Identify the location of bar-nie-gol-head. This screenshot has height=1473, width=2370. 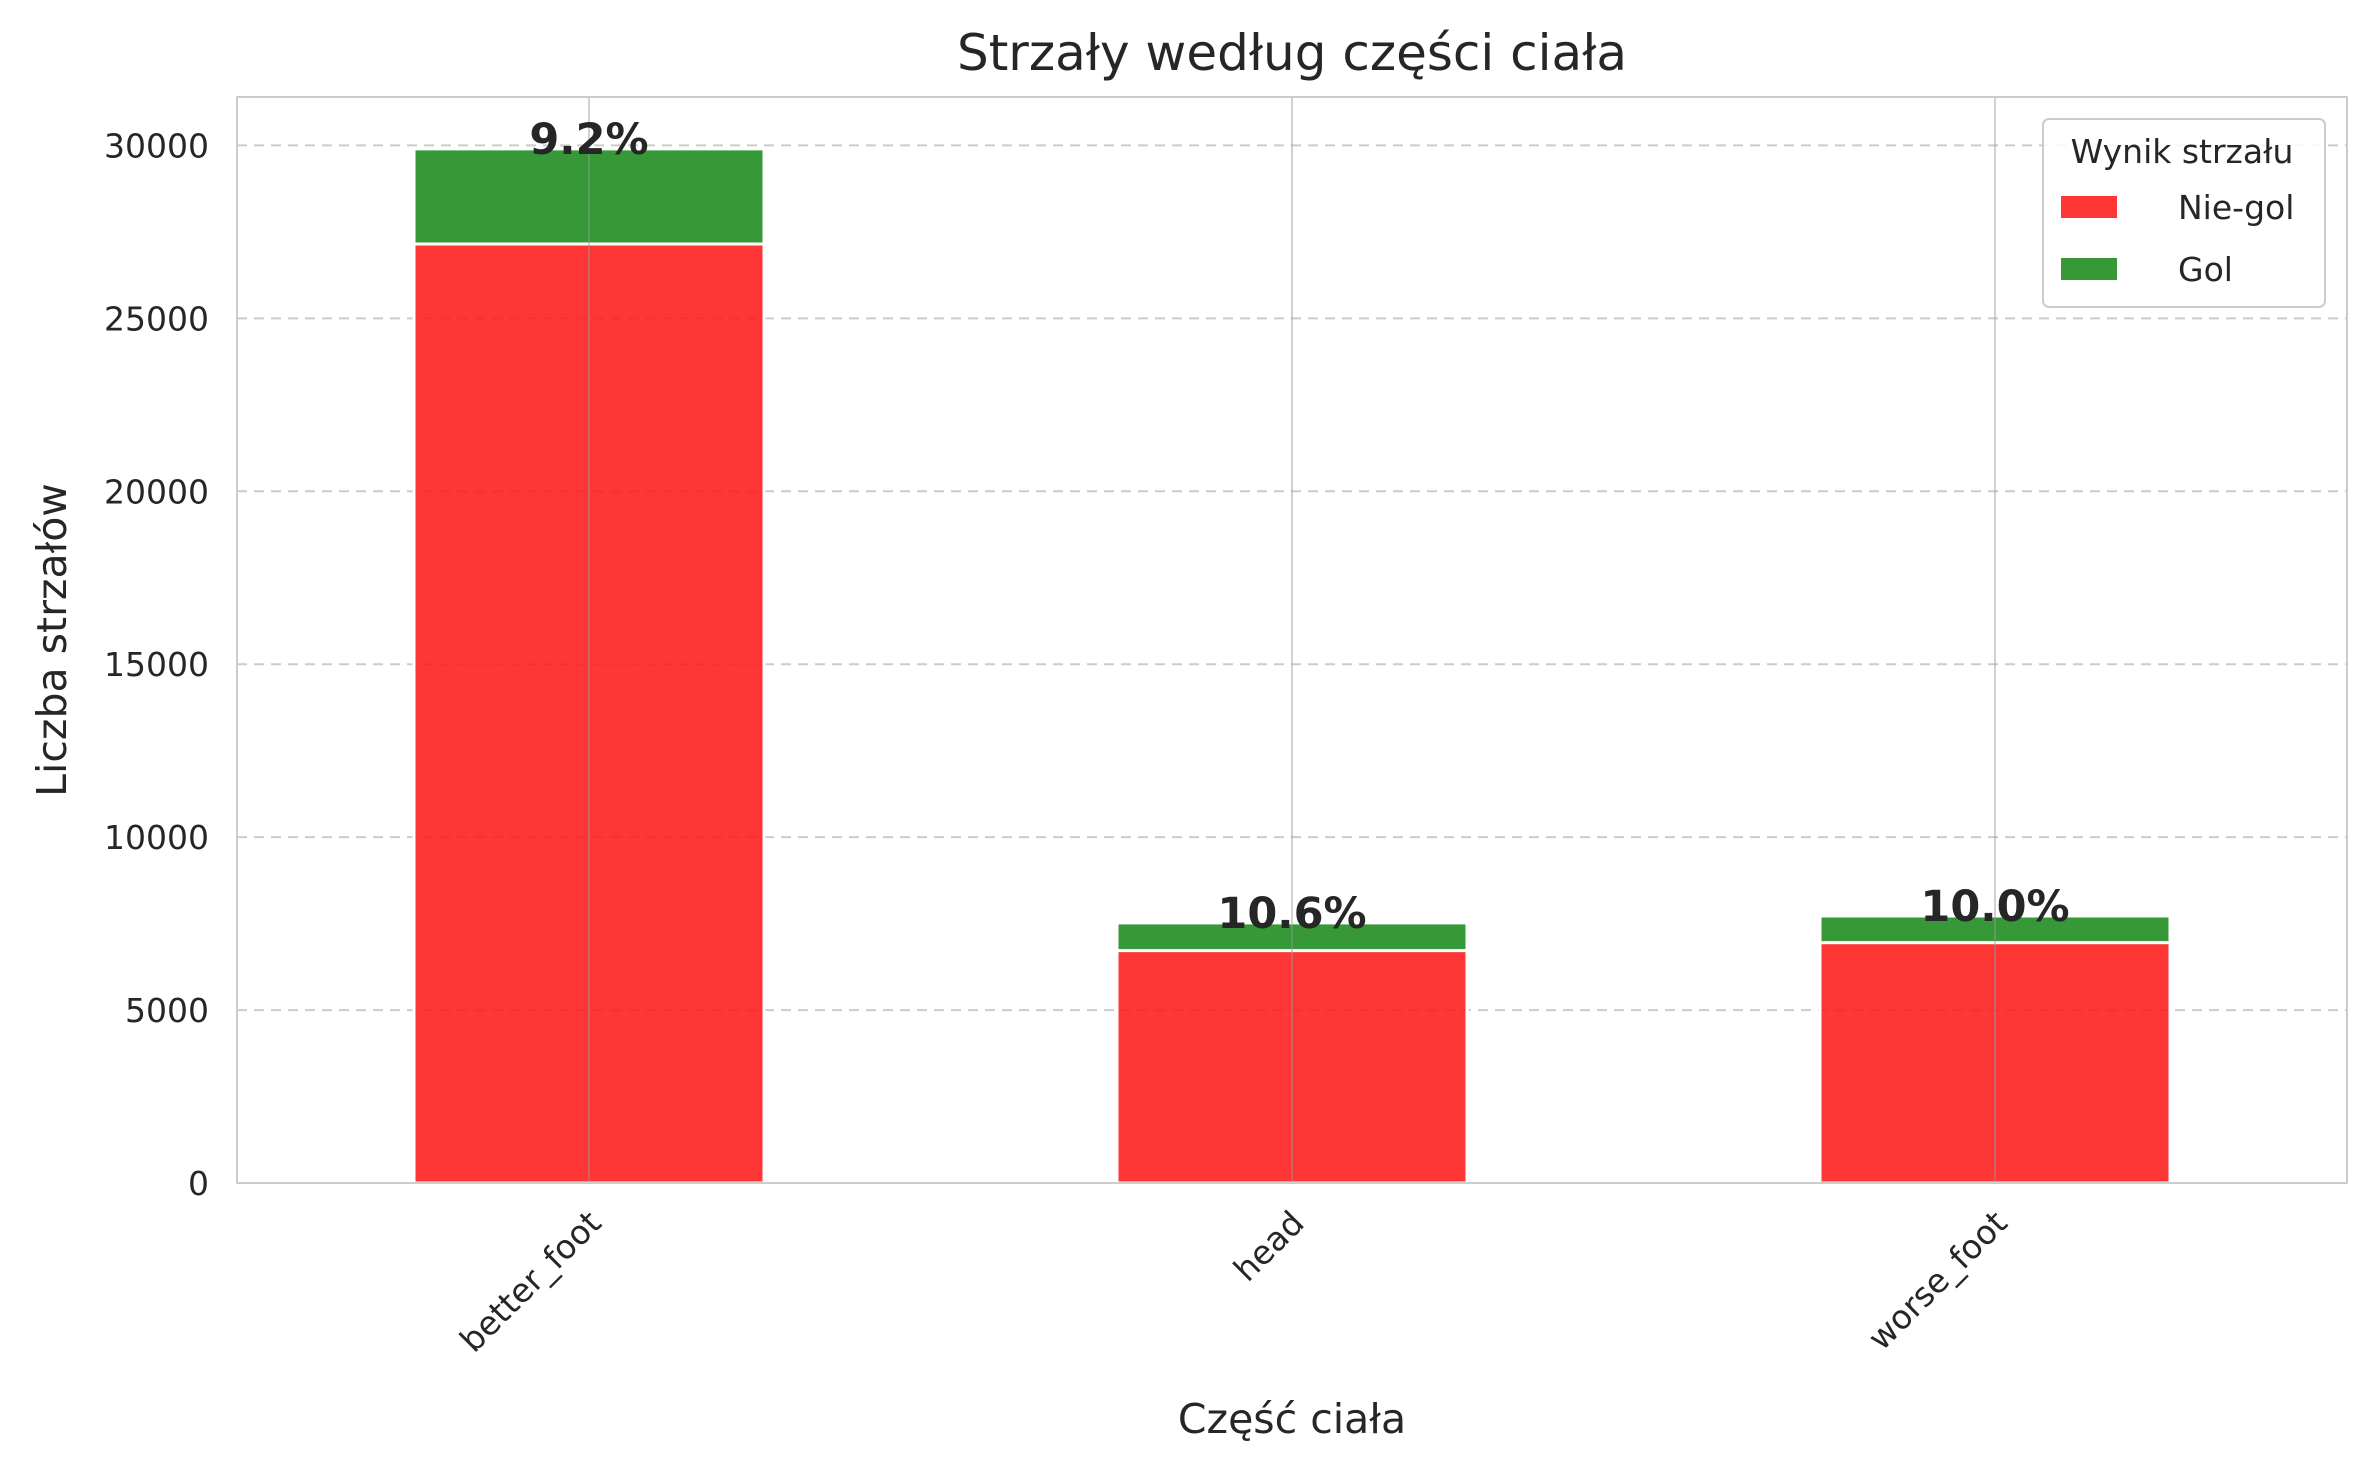
(1292, 1067).